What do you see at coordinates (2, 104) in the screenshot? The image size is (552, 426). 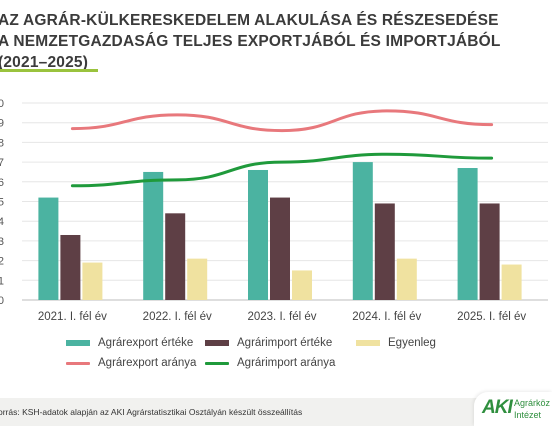 I see `y-tick-label-10: 0` at bounding box center [2, 104].